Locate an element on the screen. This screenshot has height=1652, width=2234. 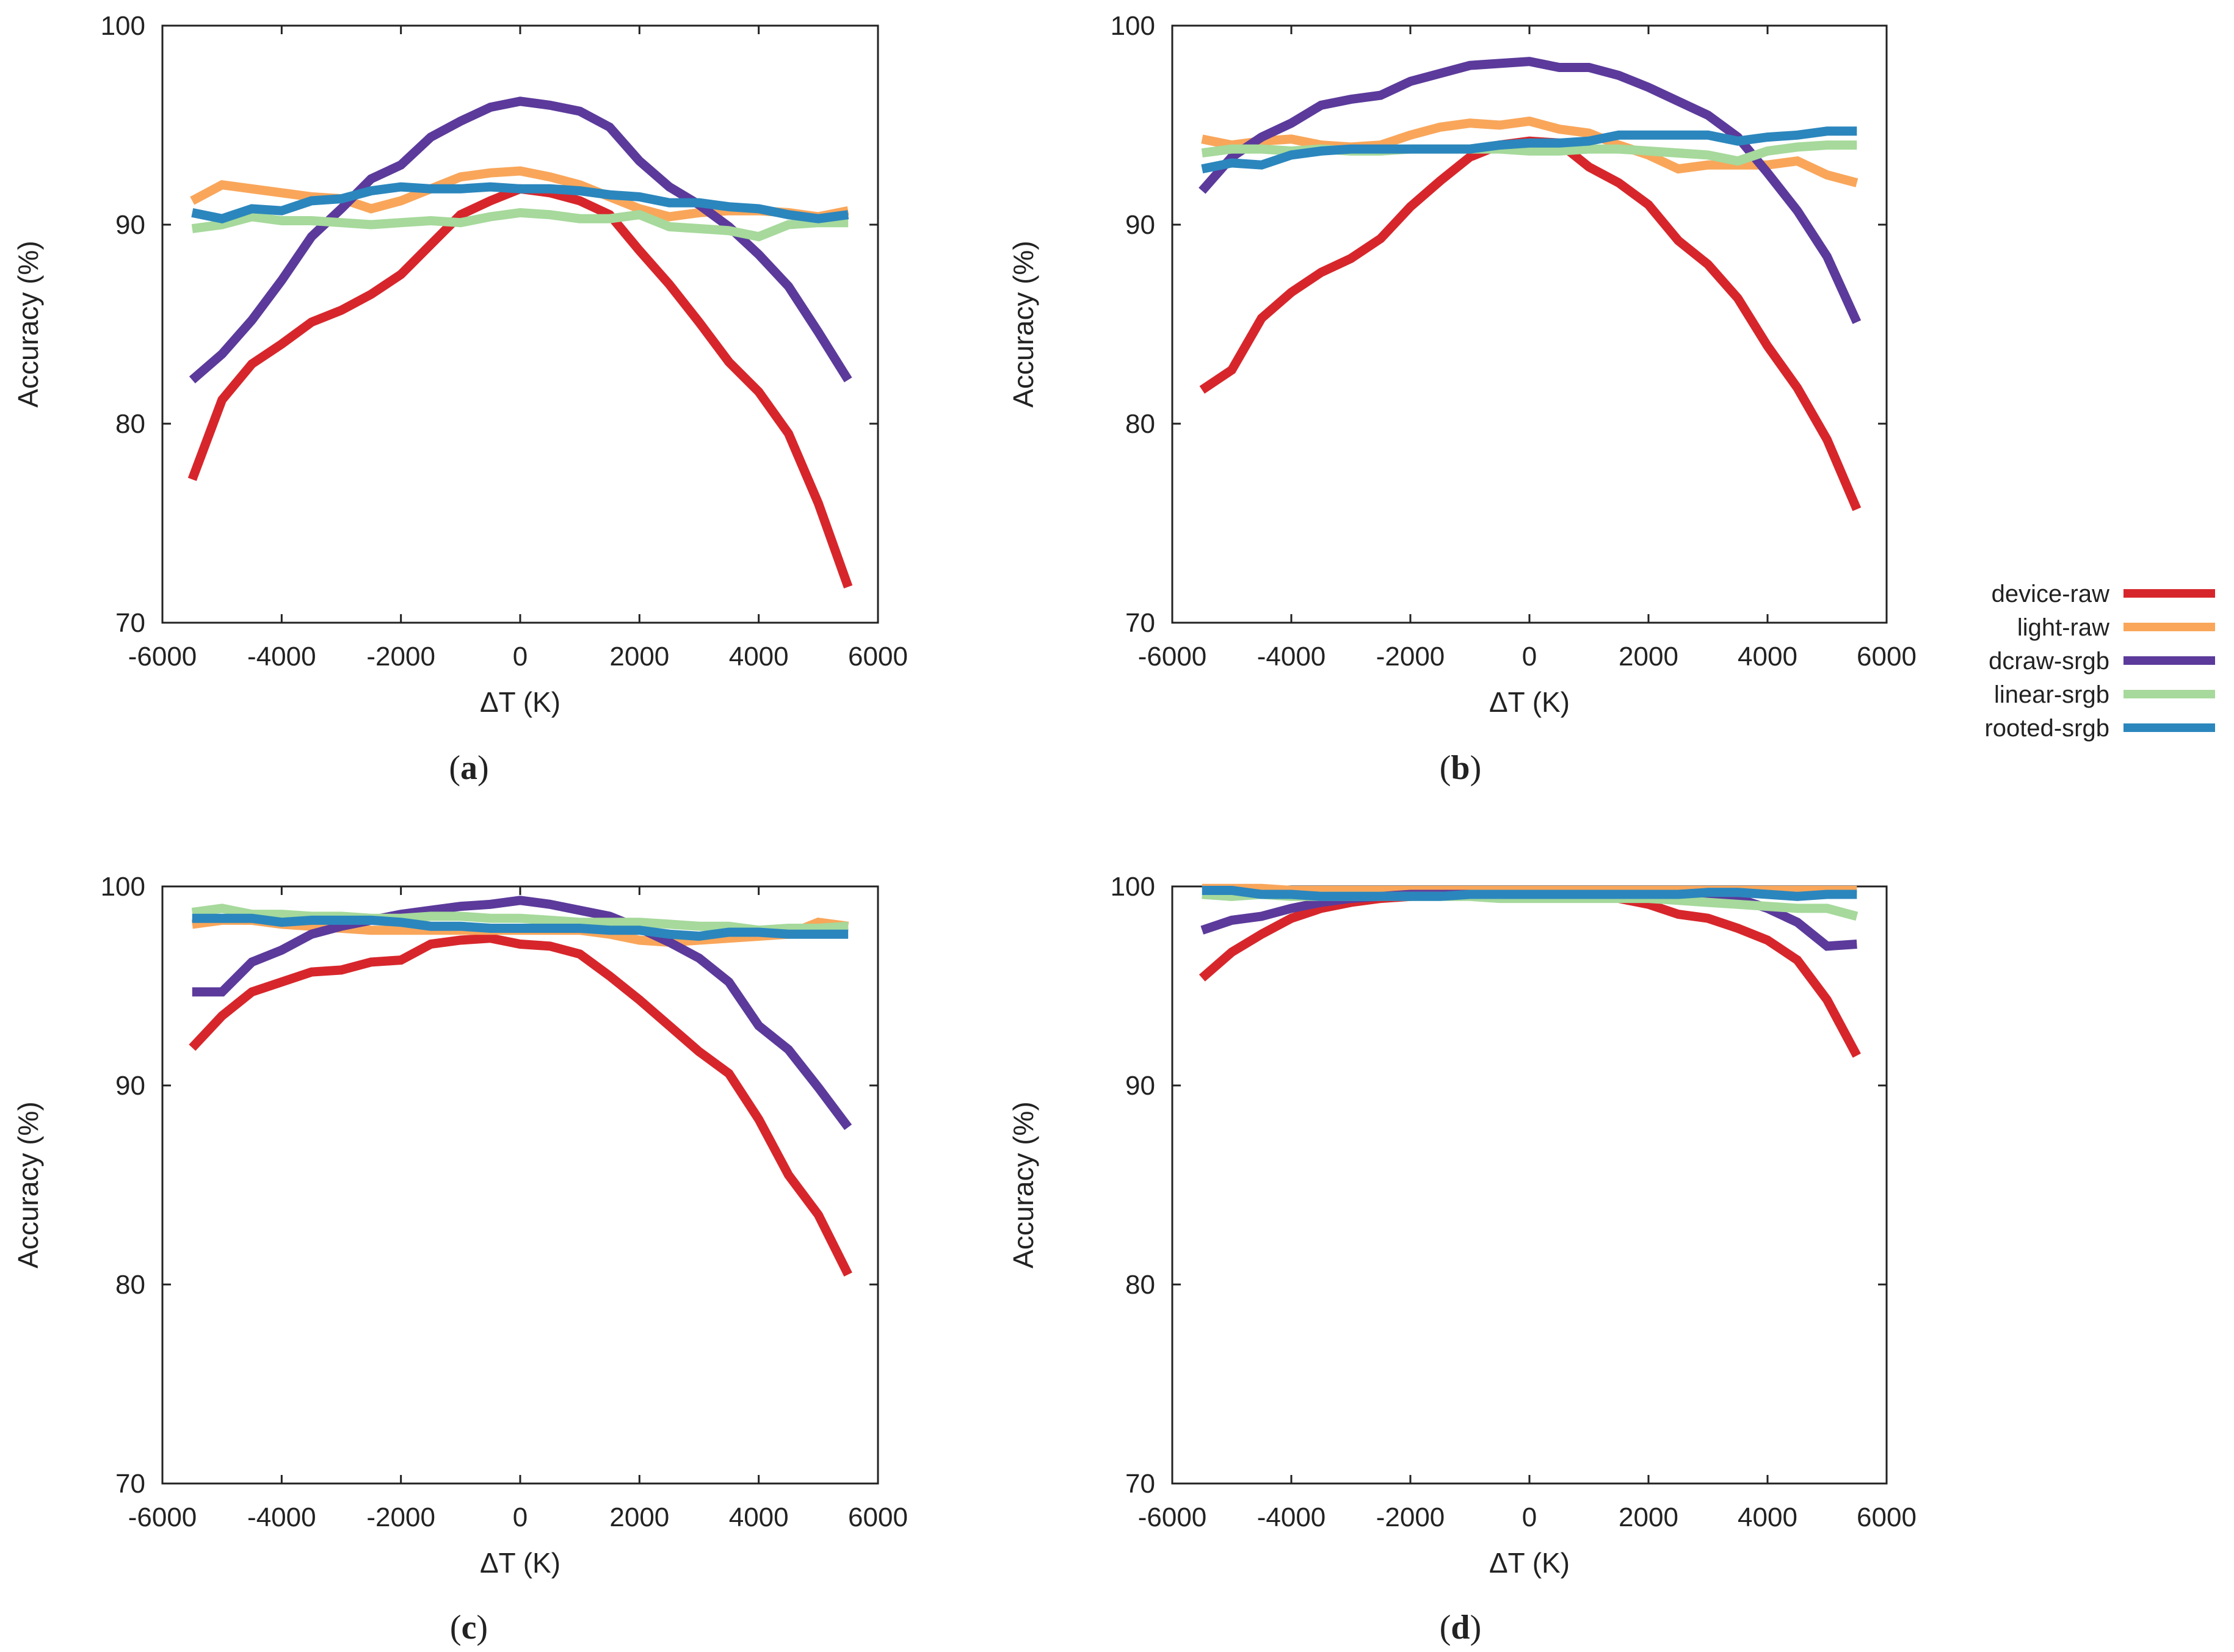
legend-label: linear-srgb is located at coordinates (2051, 694).